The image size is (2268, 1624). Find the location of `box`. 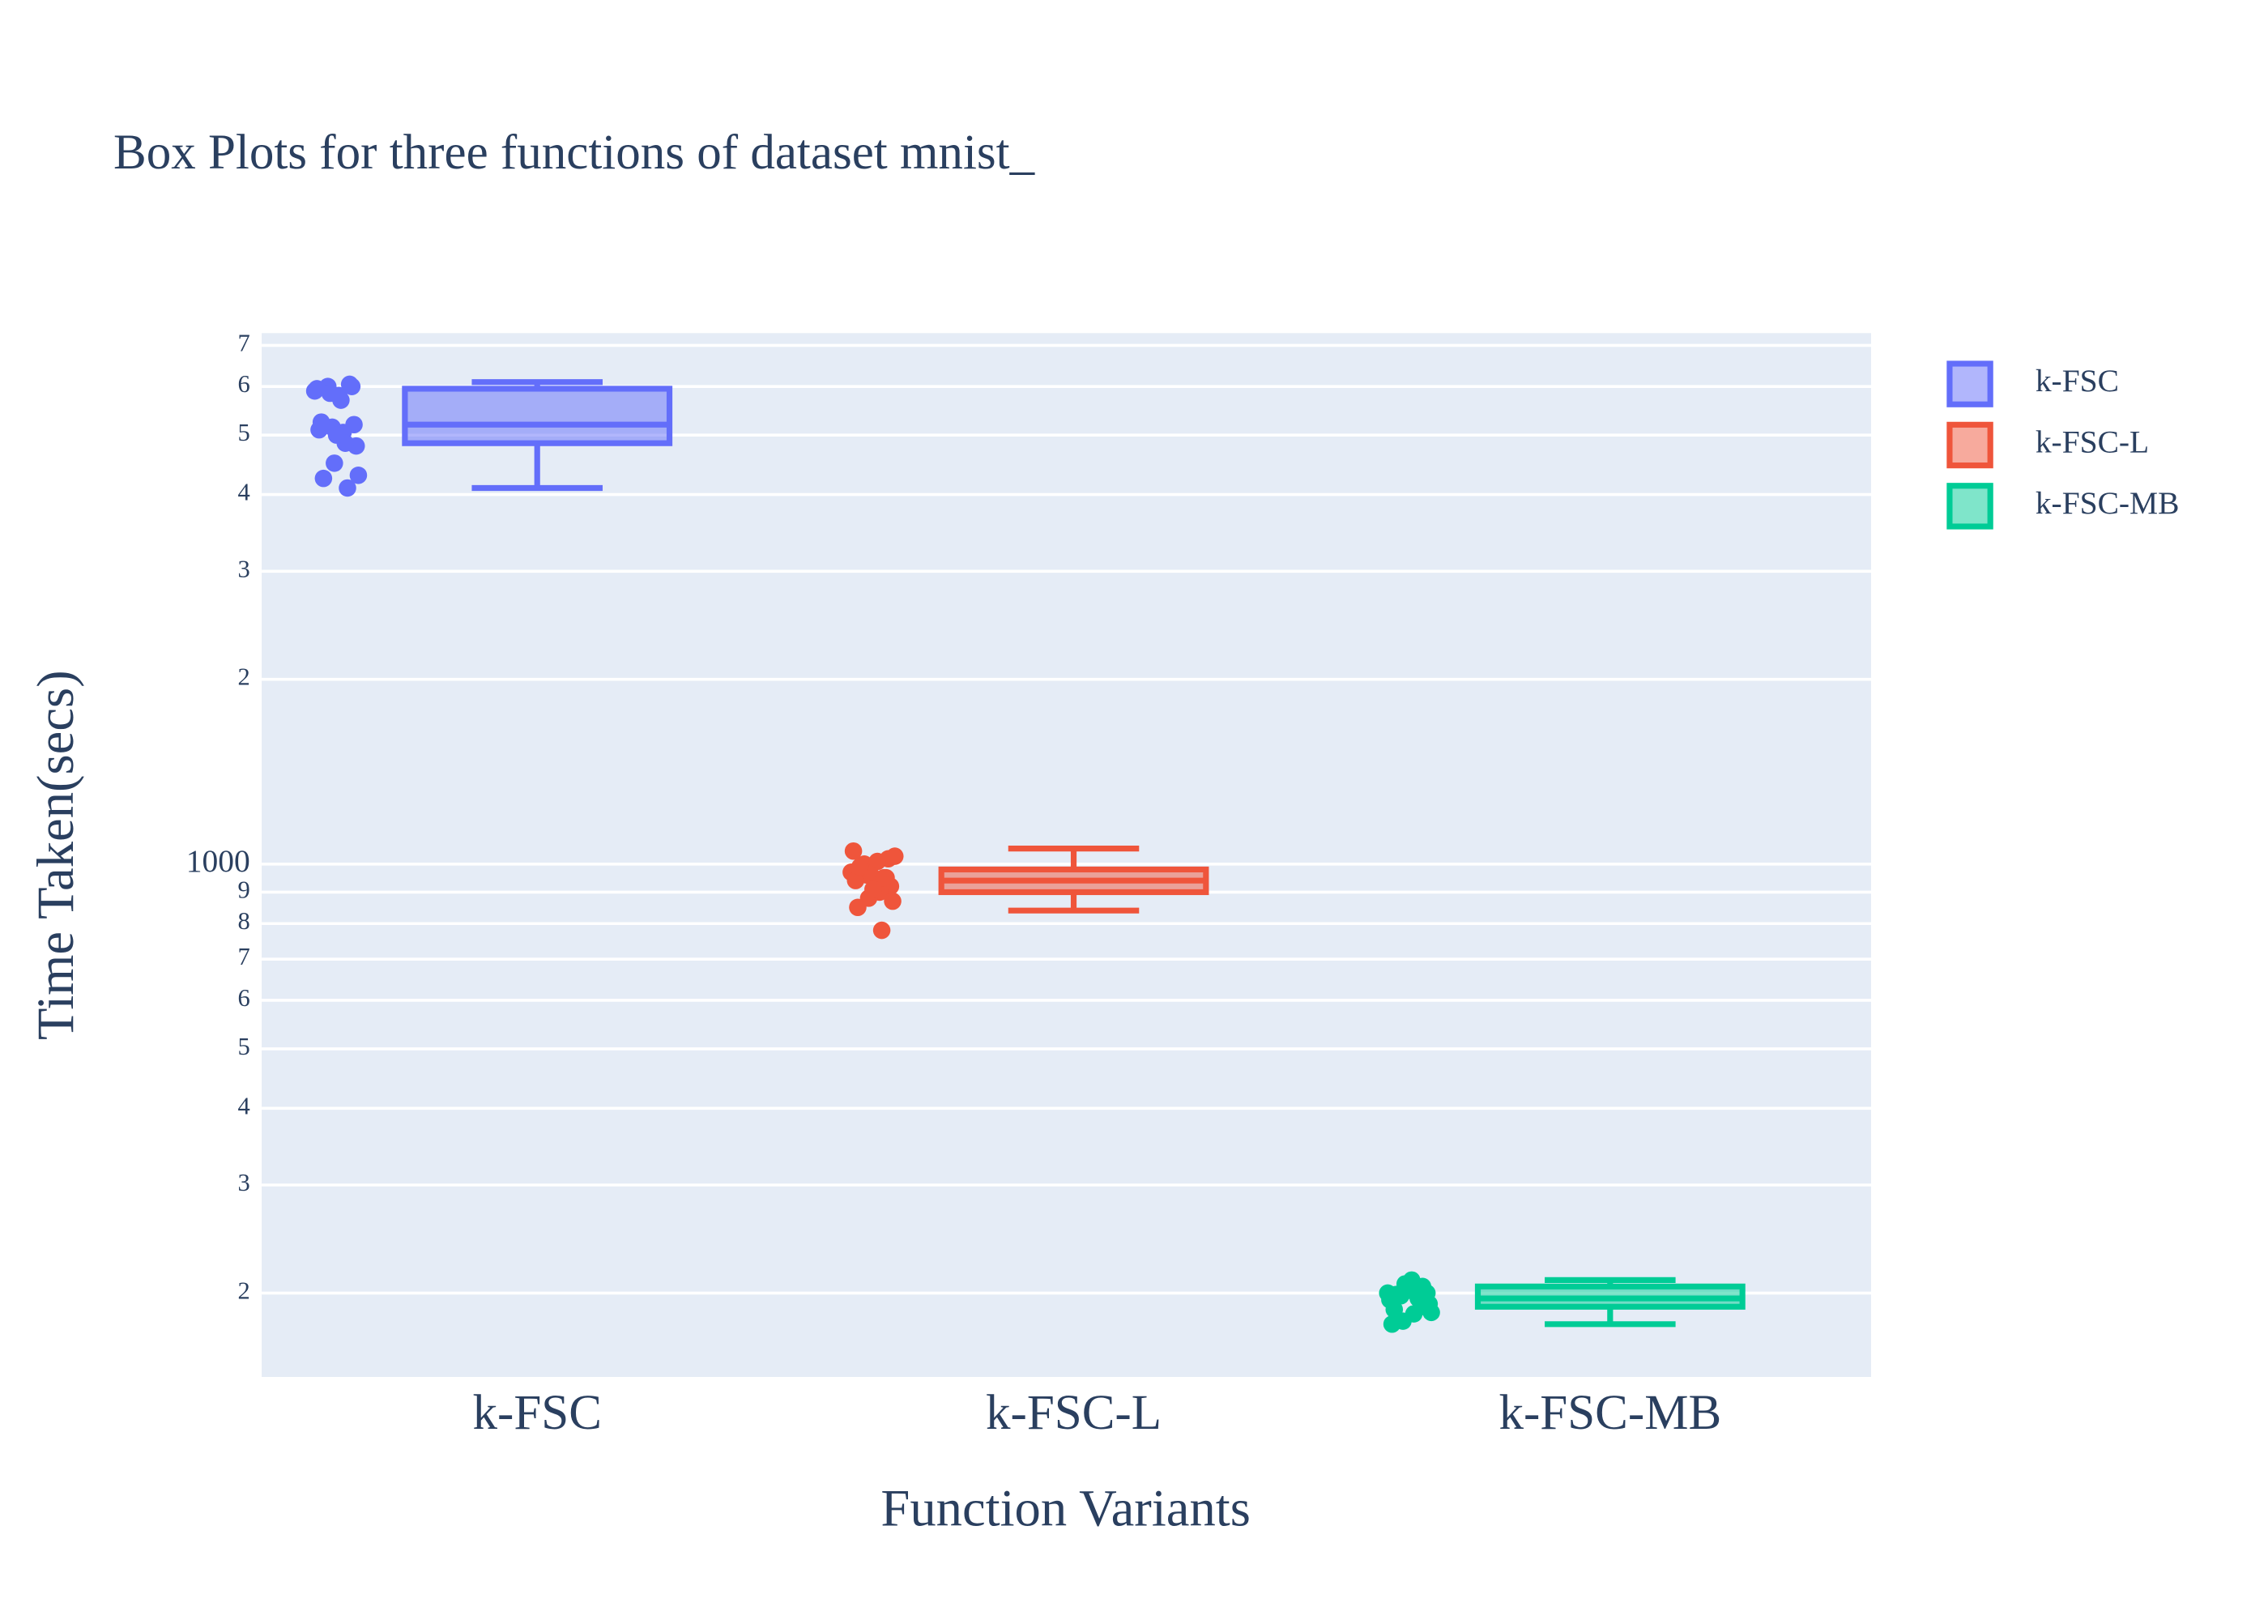

box is located at coordinates (537, 416).